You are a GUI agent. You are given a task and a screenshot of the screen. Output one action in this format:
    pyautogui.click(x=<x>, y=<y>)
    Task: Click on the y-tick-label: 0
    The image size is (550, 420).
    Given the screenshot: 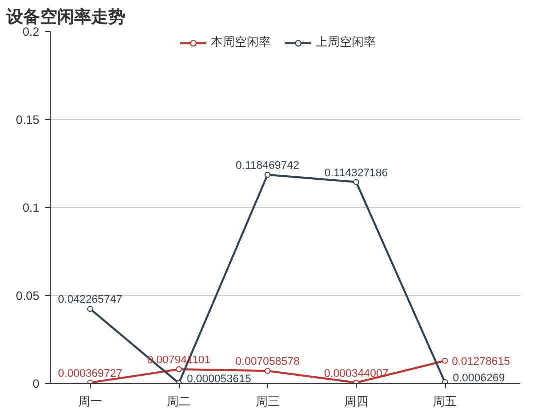 What is the action you would take?
    pyautogui.click(x=36, y=384)
    